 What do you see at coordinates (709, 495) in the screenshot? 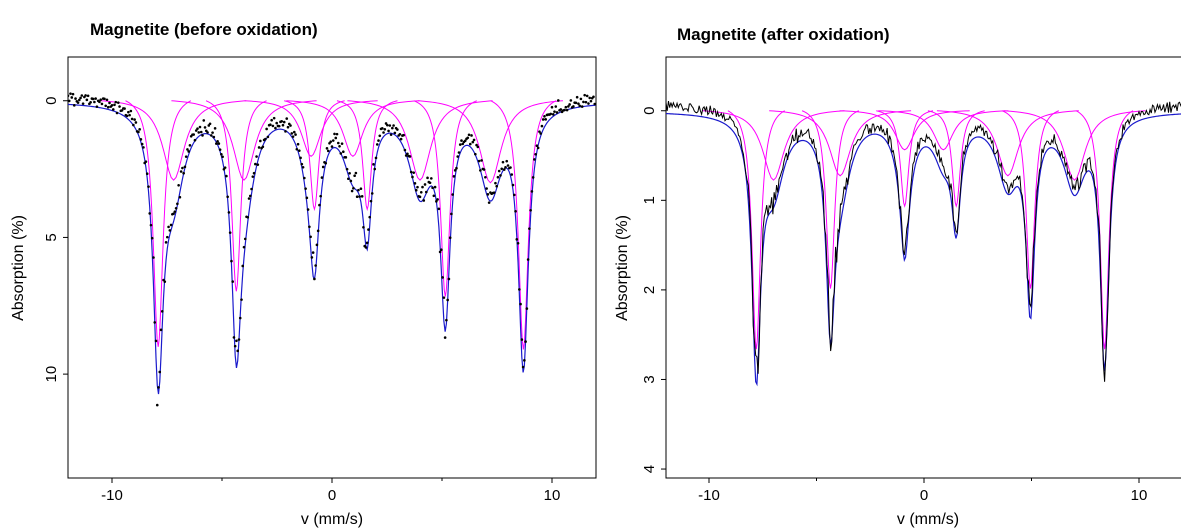
I see `x-tick-label: -10` at bounding box center [709, 495].